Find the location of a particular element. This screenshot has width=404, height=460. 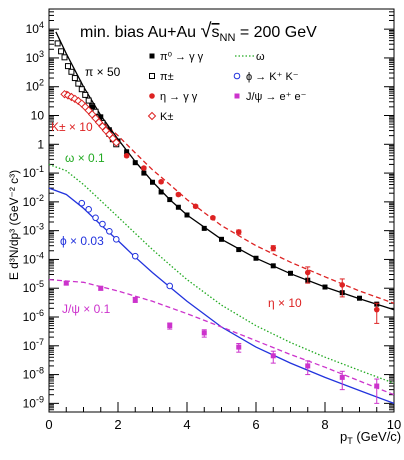

legend-label: π± is located at coordinates (167, 77).